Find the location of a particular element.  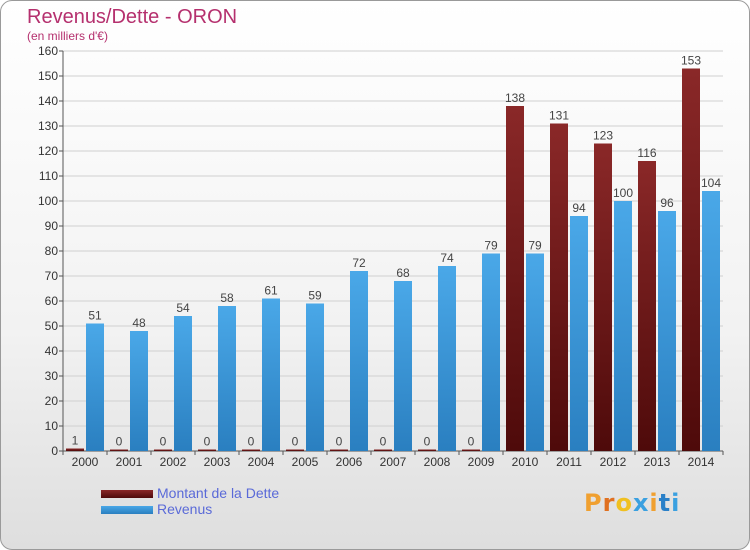

proxiti-logo: Proxiti is located at coordinates (632, 503).